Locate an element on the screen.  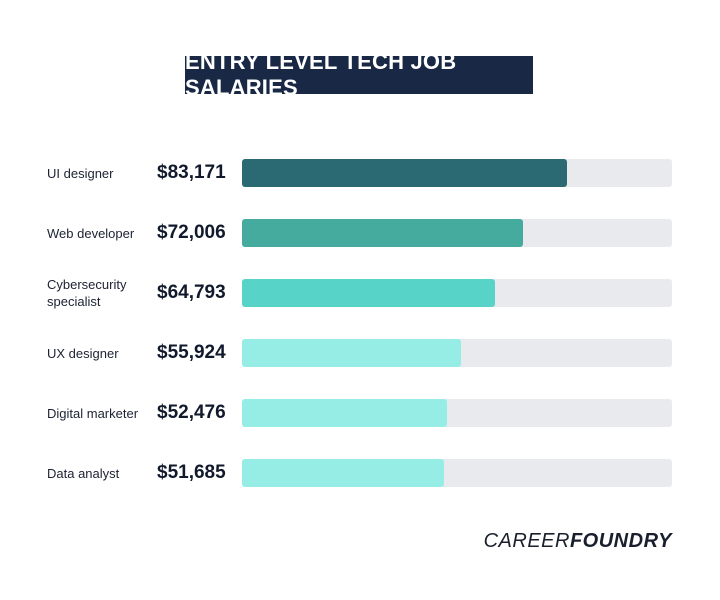
value-label: $64,793 is located at coordinates (191, 292).